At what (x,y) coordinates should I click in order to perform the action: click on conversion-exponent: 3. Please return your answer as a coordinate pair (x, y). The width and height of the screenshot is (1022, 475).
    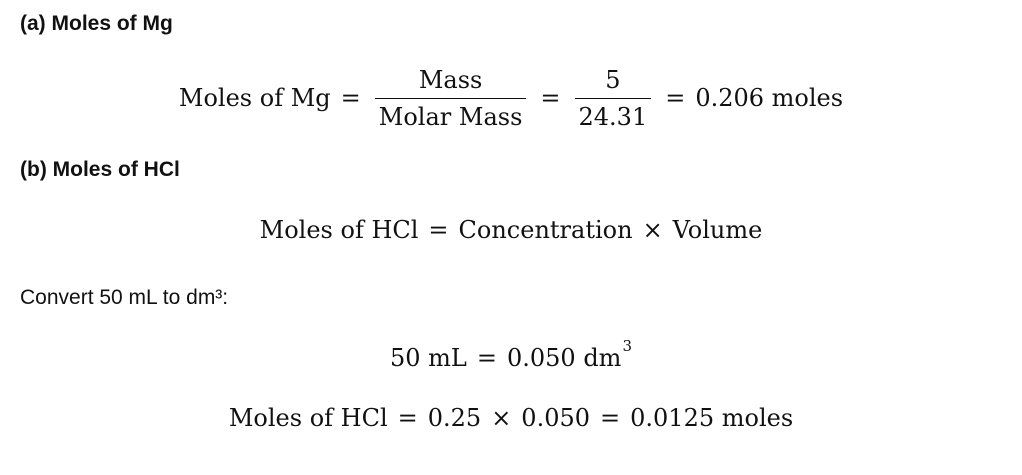
    Looking at the image, I should click on (627, 346).